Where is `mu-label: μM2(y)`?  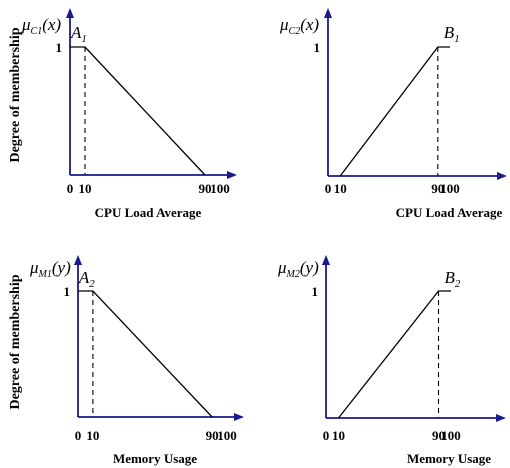
mu-label: μM2(y) is located at coordinates (298, 269).